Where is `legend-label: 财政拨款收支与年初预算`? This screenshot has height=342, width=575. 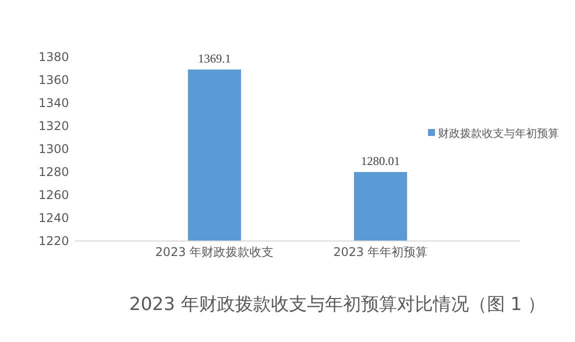 legend-label: 财政拨款收支与年初预算 is located at coordinates (498, 133).